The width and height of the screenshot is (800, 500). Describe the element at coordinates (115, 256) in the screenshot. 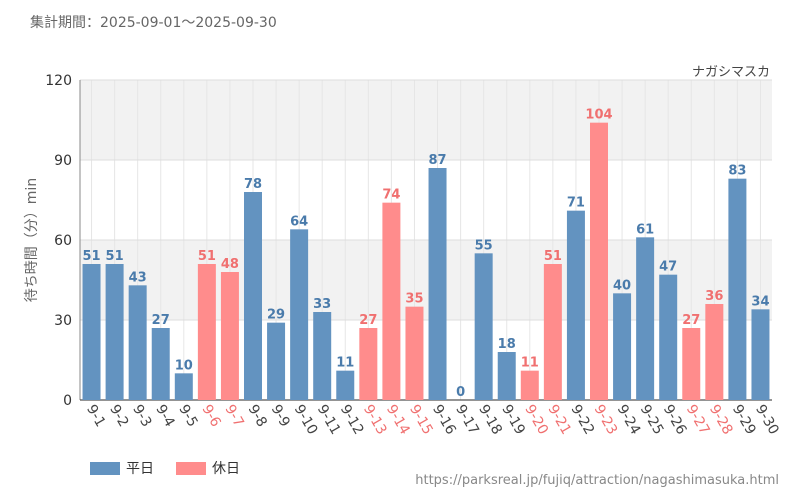

I see `value-label-9-2: 51` at that location.